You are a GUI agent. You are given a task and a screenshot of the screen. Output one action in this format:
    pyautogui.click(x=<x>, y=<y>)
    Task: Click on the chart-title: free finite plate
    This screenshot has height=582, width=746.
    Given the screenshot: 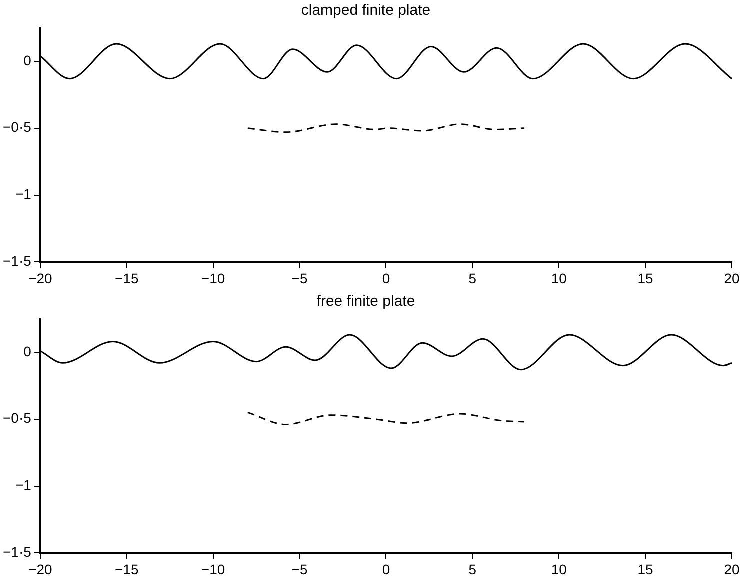 What is the action you would take?
    pyautogui.click(x=366, y=301)
    